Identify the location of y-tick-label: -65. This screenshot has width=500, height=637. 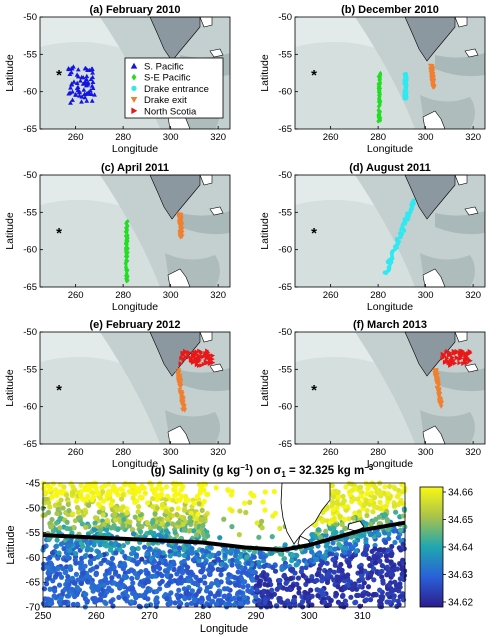
(33, 583).